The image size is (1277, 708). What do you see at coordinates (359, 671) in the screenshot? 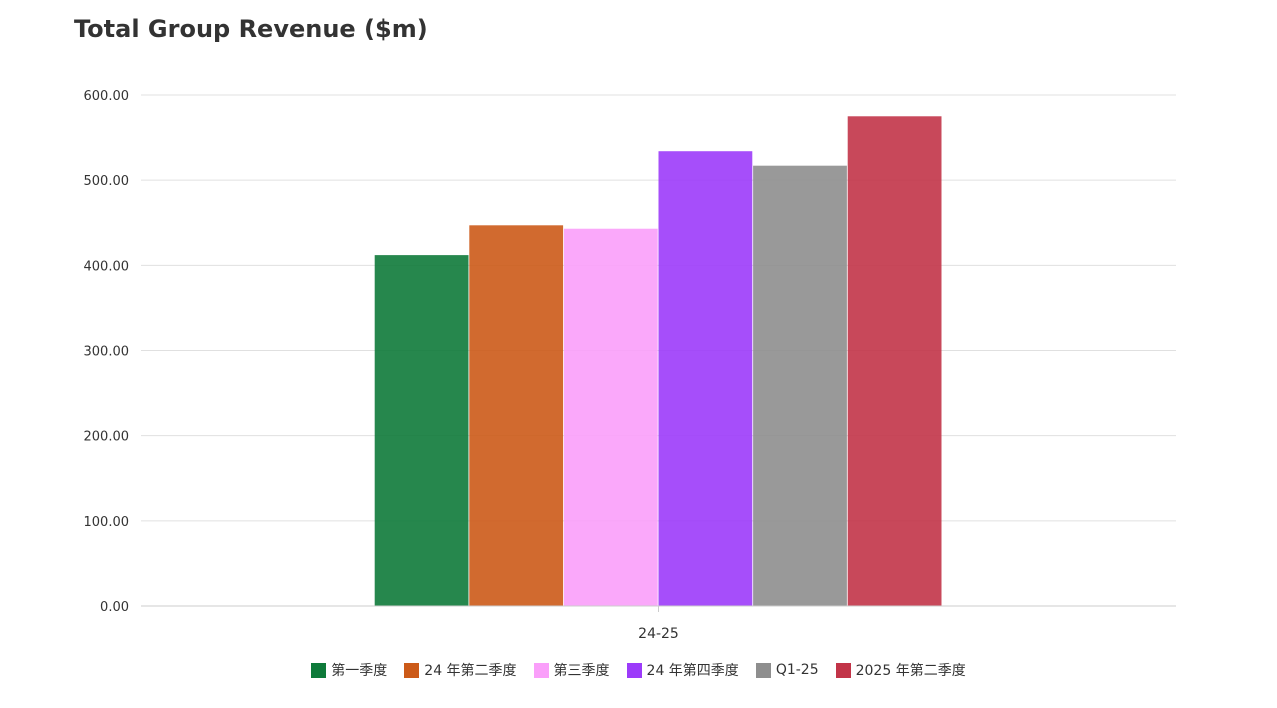
I see `legend-label: 第一季度` at bounding box center [359, 671].